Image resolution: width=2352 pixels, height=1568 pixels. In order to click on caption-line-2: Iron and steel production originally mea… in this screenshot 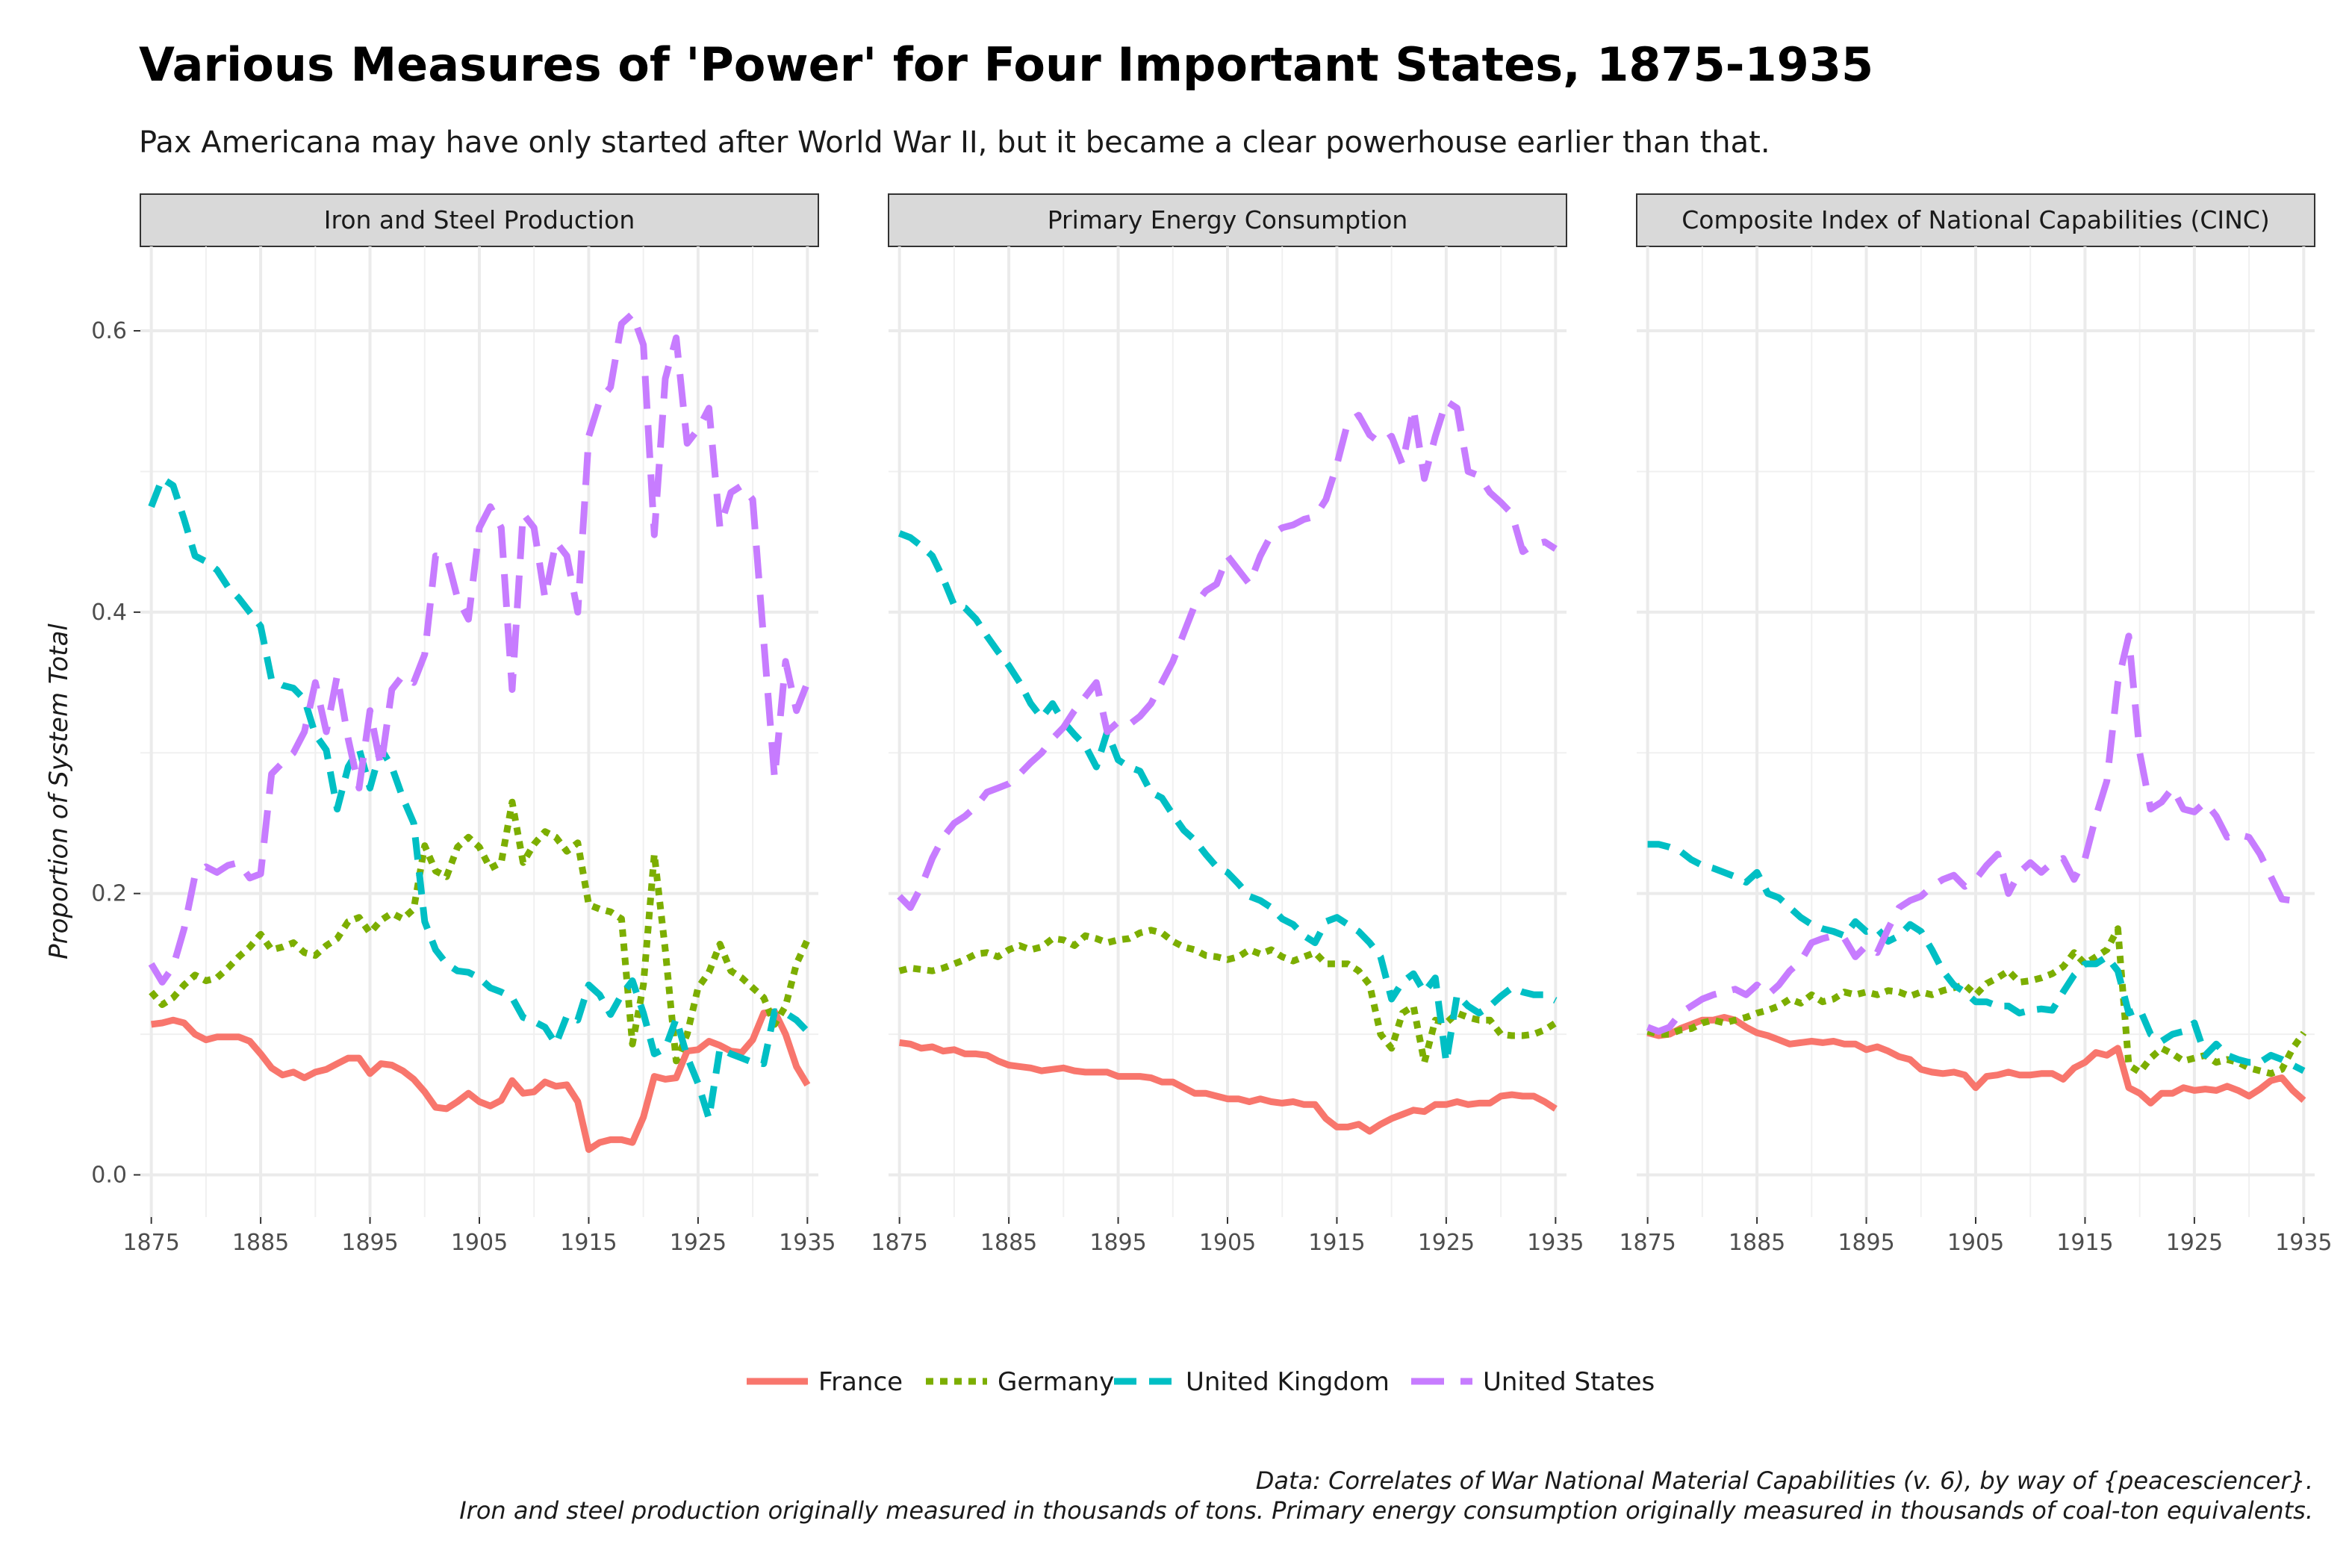, I will do `click(1386, 1510)`.